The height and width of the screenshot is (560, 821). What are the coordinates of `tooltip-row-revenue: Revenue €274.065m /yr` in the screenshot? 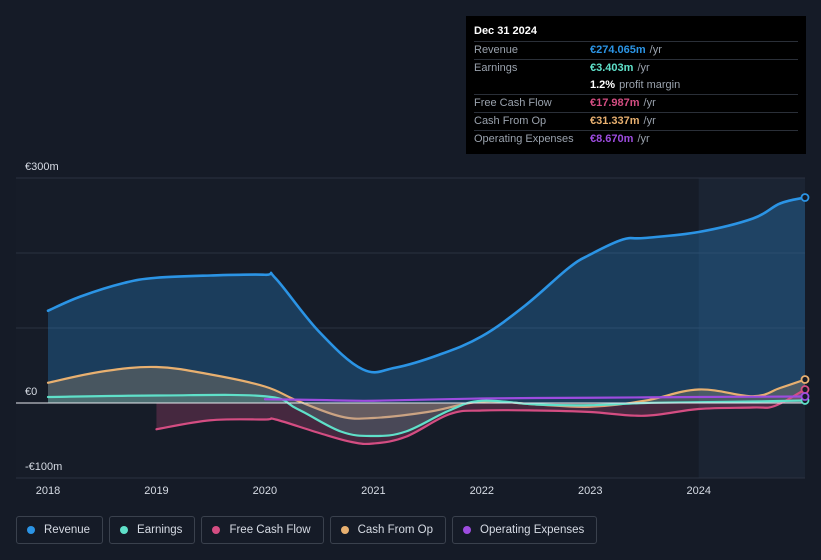 It's located at (636, 50).